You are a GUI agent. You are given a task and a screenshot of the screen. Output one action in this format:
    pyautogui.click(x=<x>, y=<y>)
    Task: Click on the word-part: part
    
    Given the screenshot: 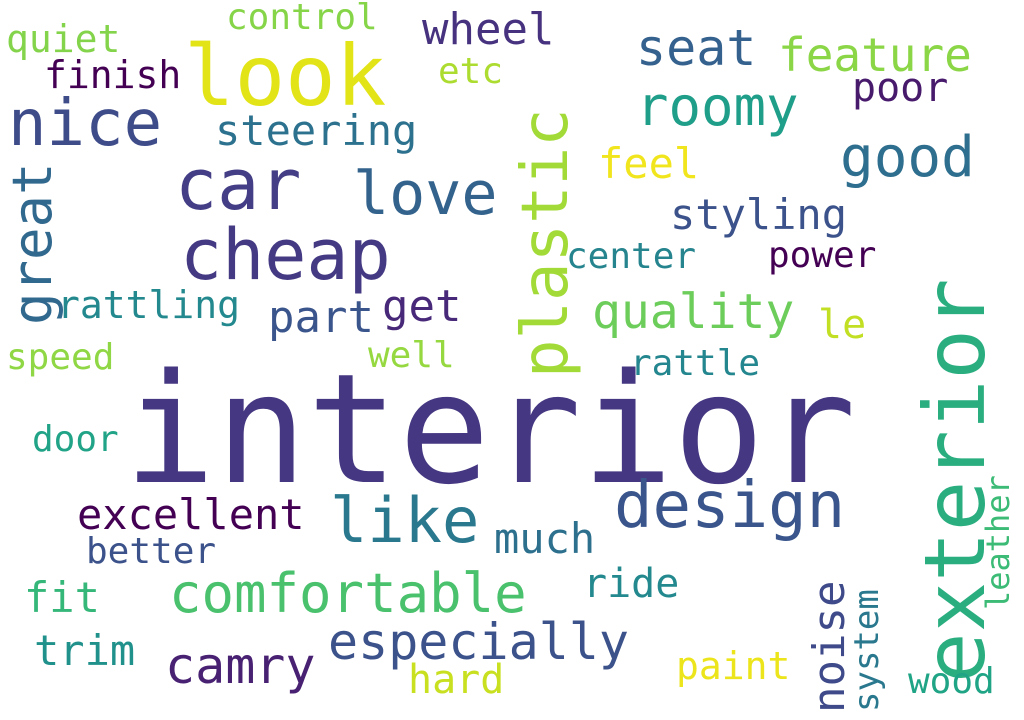 What is the action you would take?
    pyautogui.click(x=321, y=317)
    